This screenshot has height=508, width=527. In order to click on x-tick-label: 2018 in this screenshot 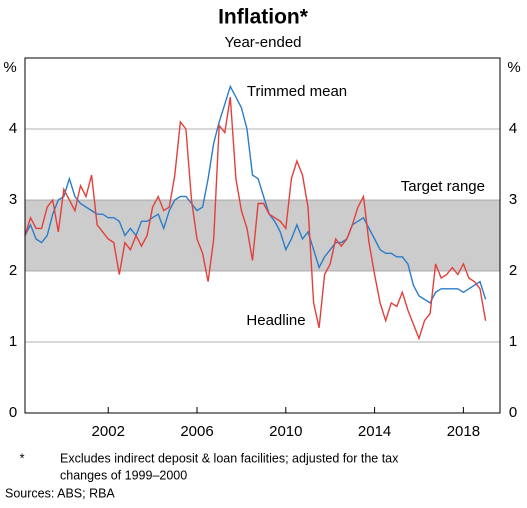, I will do `click(463, 431)`.